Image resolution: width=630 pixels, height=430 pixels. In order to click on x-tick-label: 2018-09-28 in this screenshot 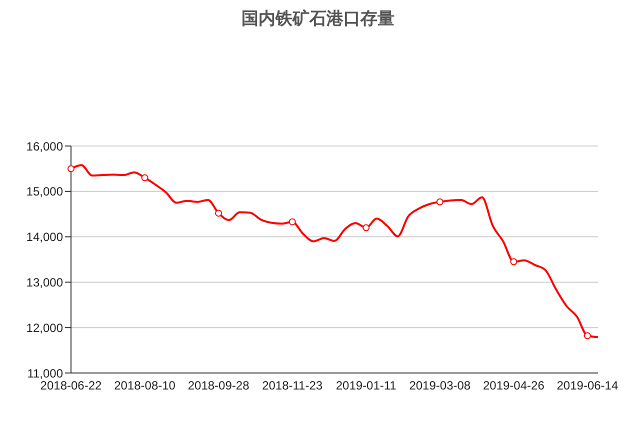, I will do `click(219, 385)`.